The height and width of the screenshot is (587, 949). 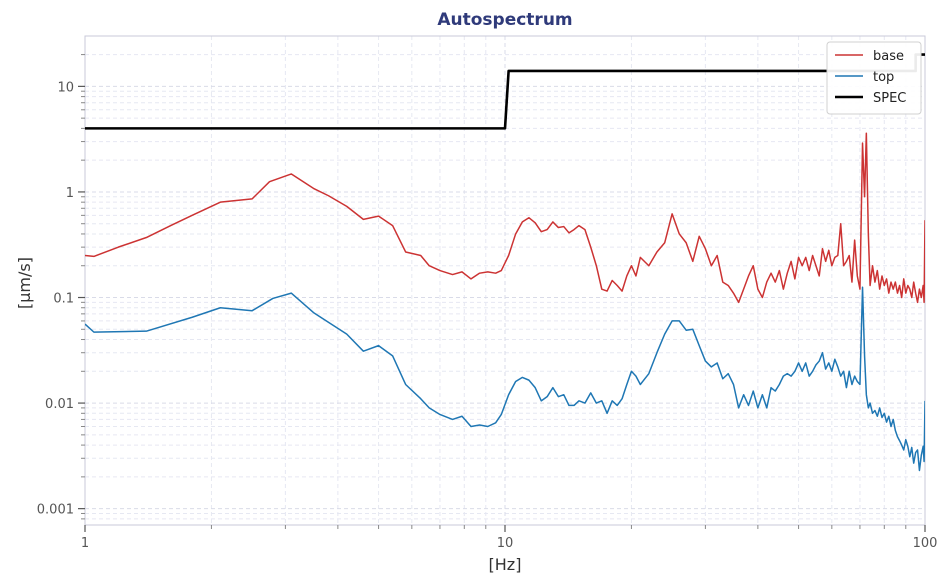 What do you see at coordinates (504, 20) in the screenshot?
I see `chart-title: Autospectrum` at bounding box center [504, 20].